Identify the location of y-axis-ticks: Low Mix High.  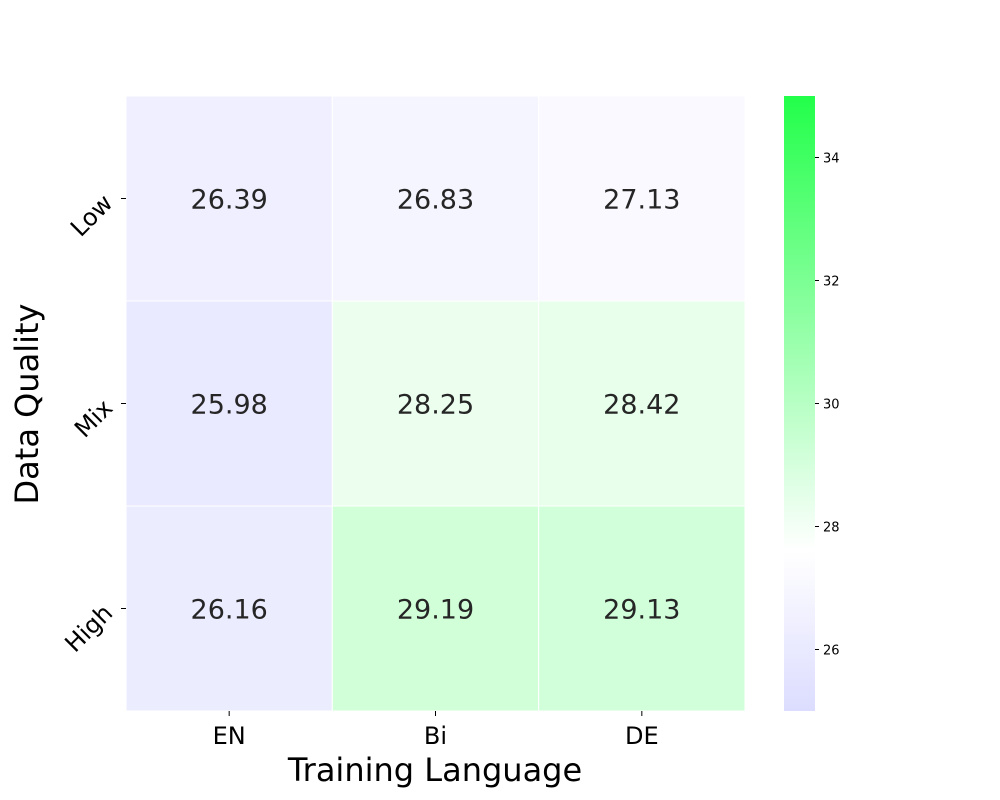
(92, 423).